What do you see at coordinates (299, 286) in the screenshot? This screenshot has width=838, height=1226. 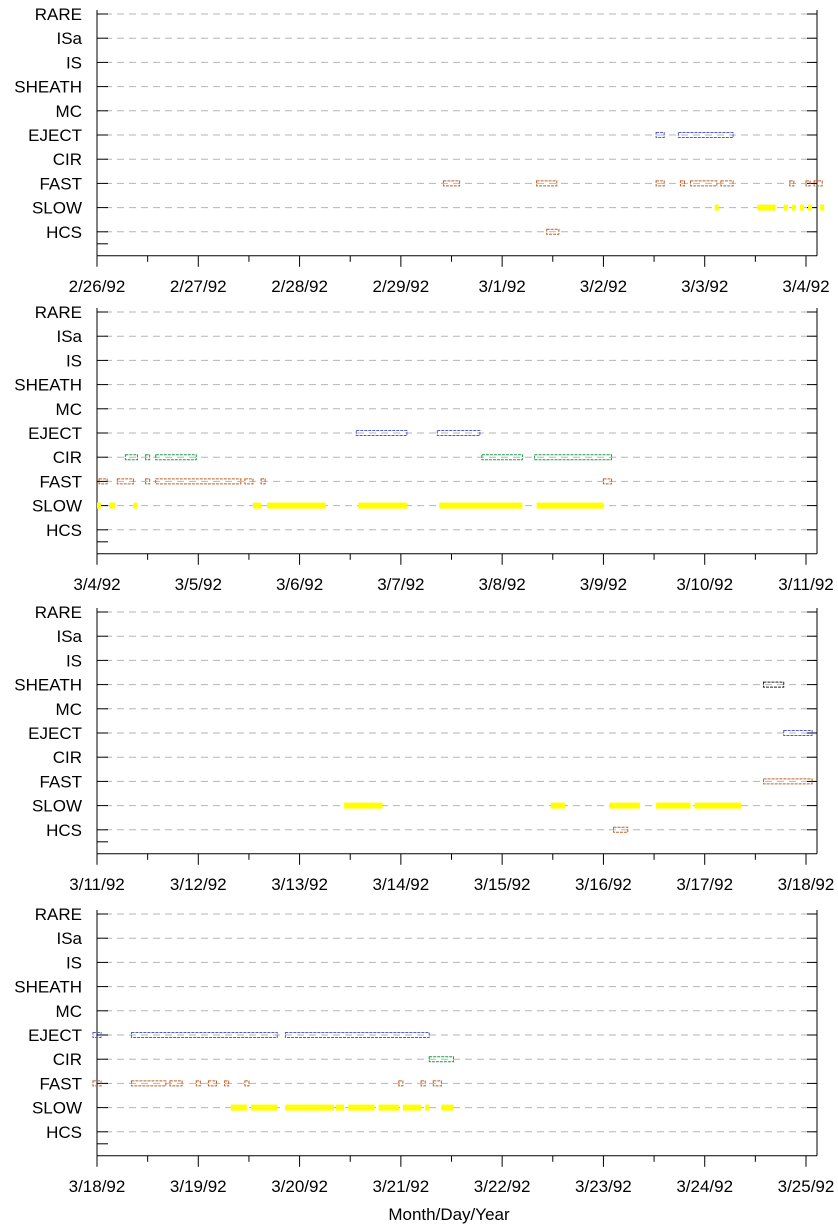 I see `x-tick-label: 2/28/92` at bounding box center [299, 286].